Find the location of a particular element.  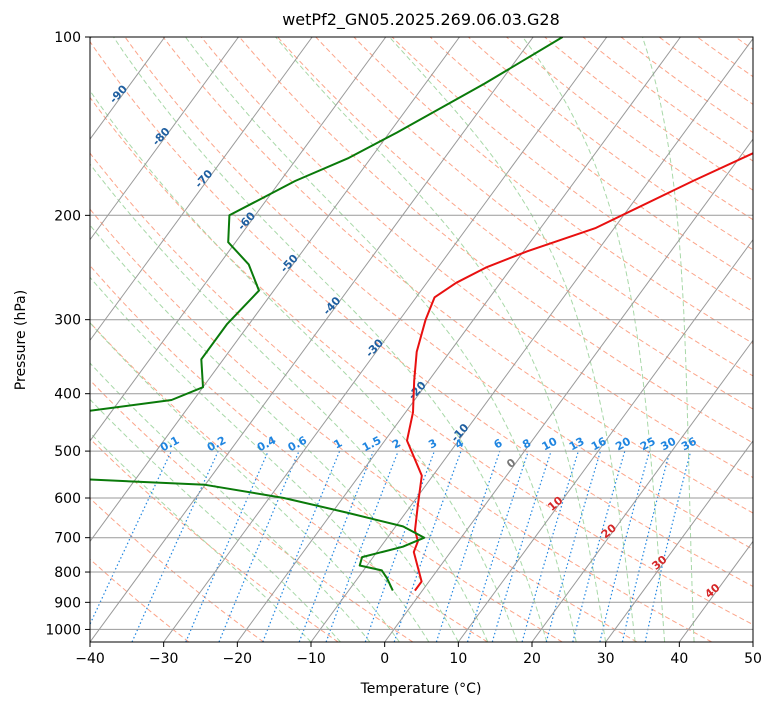

y-tick-label: 200 is located at coordinates (67, 216).